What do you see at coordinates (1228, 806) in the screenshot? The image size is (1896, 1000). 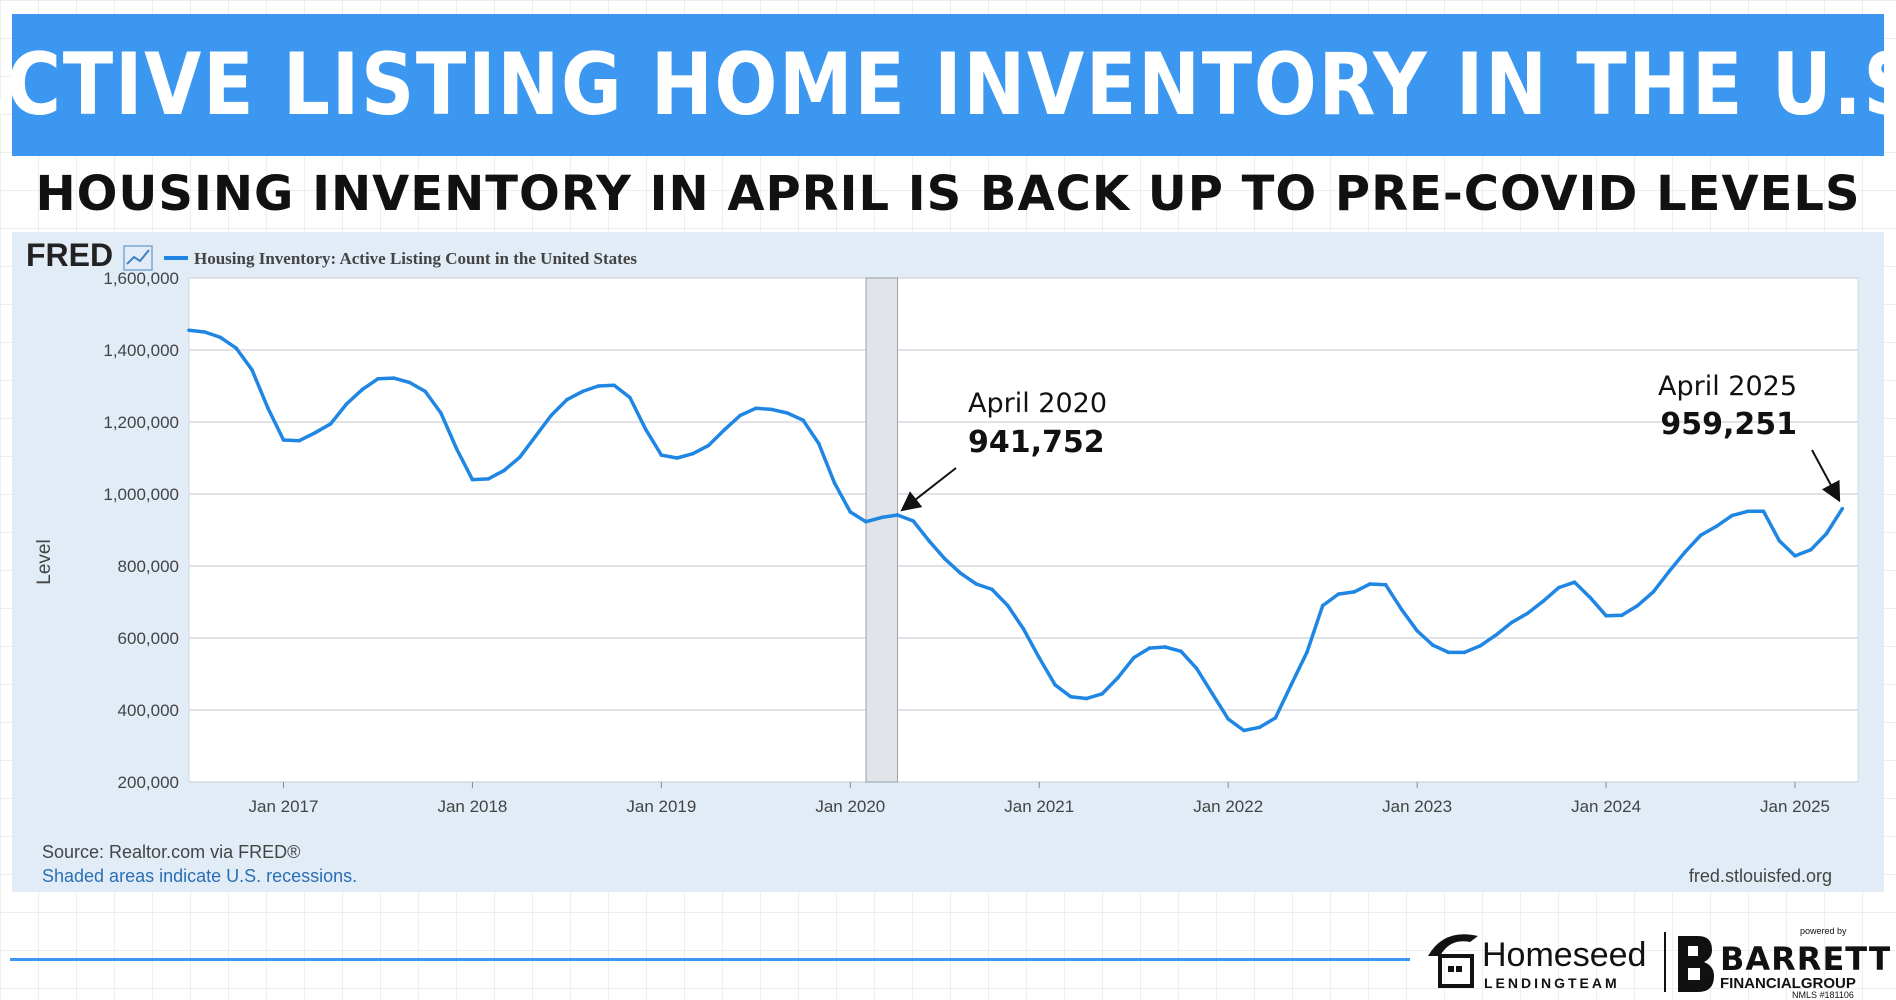 I see `x-tick-label: Jan 2022` at bounding box center [1228, 806].